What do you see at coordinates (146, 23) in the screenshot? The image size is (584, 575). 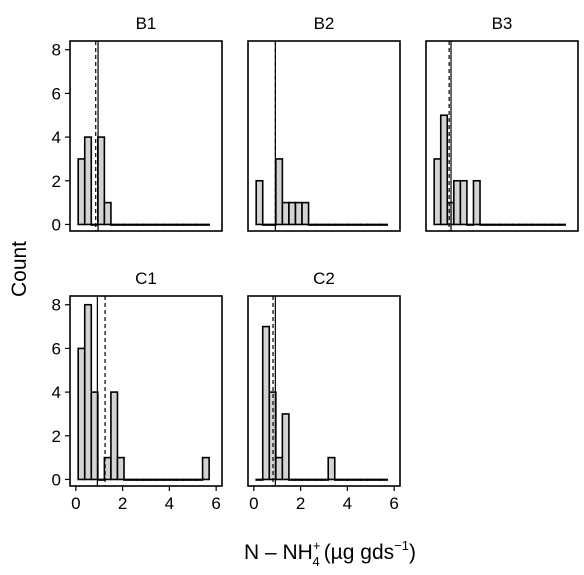 I see `panel-title: B1` at bounding box center [146, 23].